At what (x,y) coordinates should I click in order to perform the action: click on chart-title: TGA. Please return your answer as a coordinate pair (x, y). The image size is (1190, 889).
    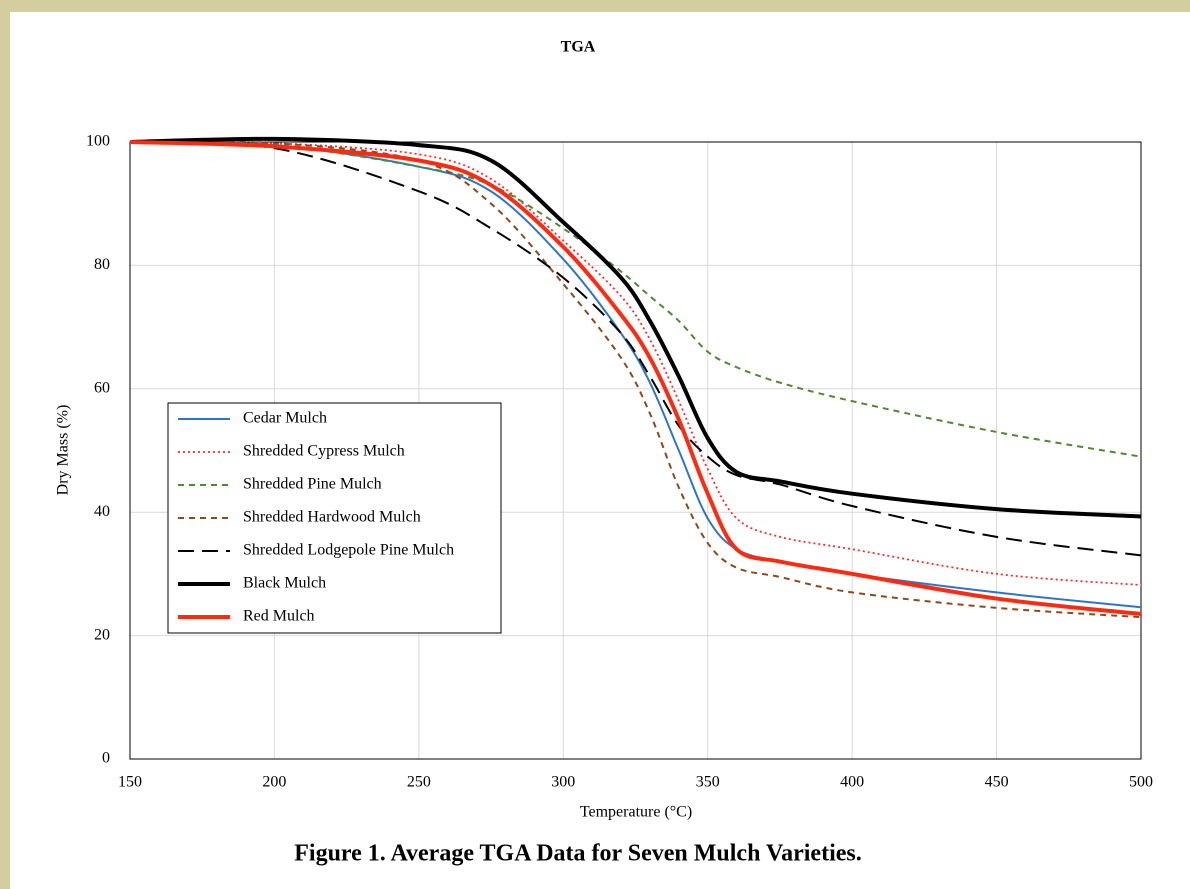
    Looking at the image, I should click on (578, 47).